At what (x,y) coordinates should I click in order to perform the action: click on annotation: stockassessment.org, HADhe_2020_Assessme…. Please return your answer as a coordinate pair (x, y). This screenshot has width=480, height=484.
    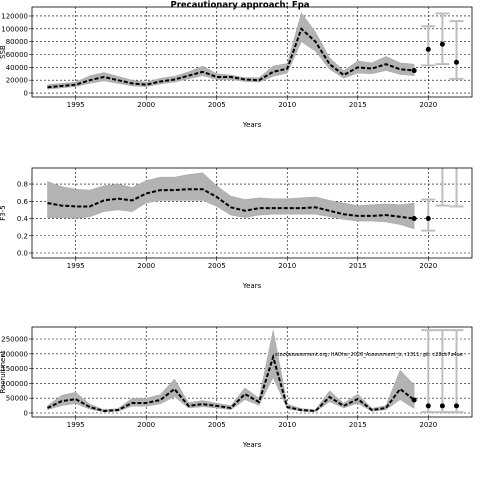
    Looking at the image, I should click on (369, 355).